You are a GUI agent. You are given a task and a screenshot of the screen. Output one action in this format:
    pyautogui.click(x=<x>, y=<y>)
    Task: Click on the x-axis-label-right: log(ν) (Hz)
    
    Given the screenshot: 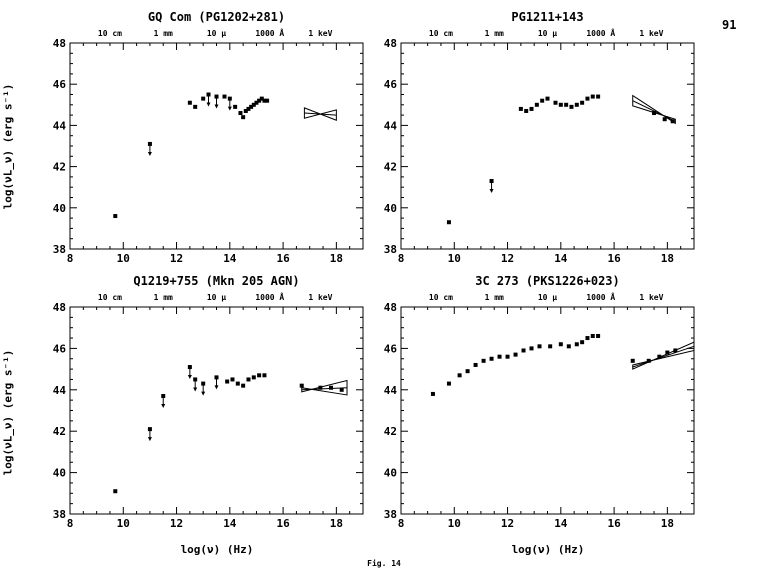 What is the action you would take?
    pyautogui.click(x=548, y=549)
    